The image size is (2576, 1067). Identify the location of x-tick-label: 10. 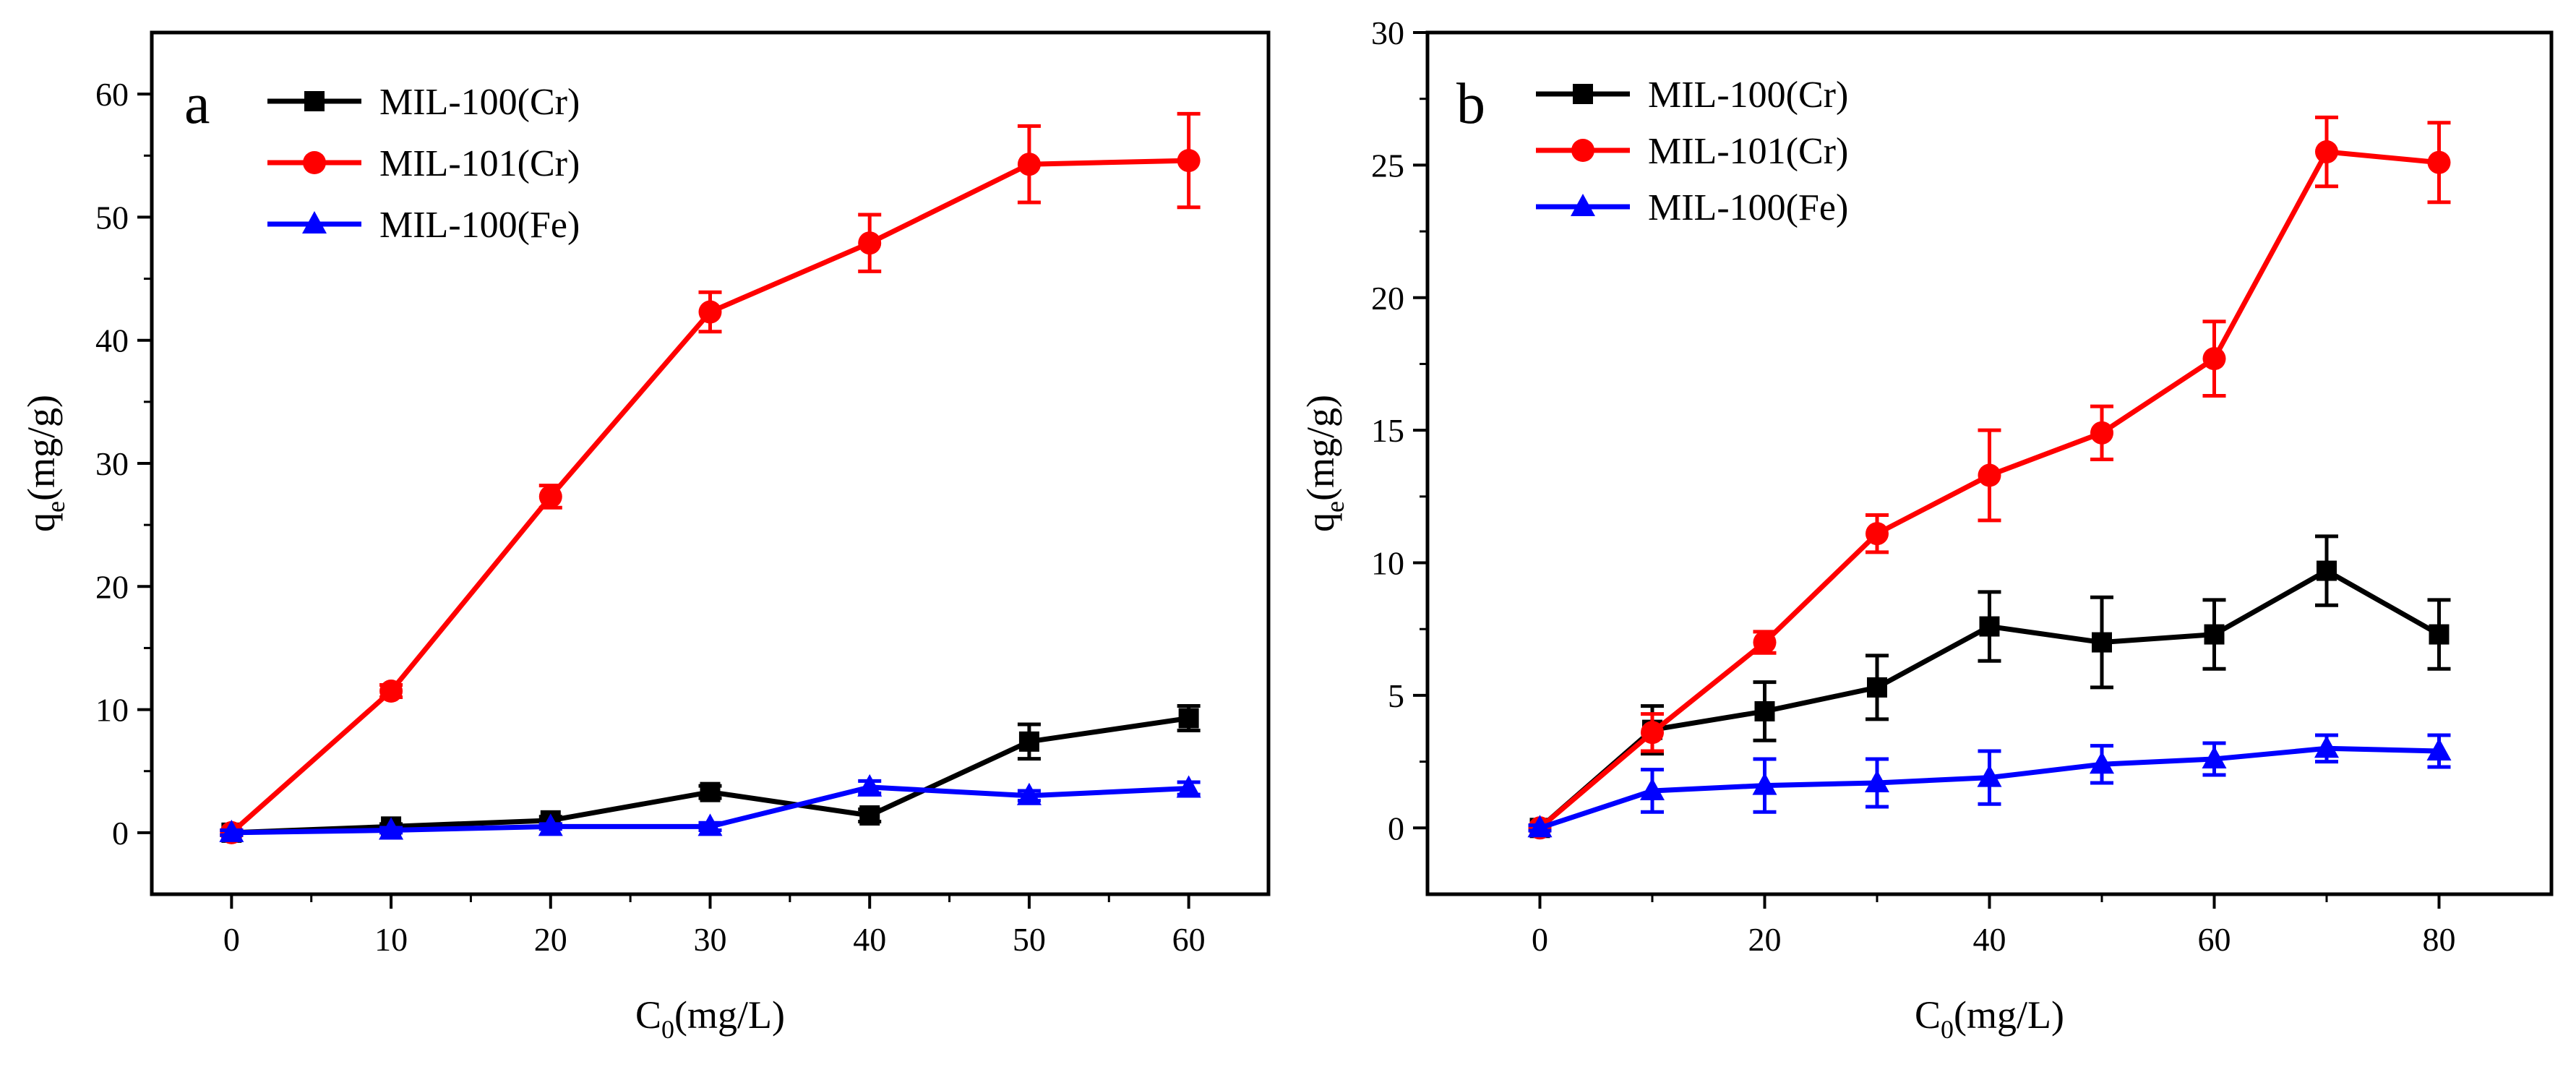
(391, 939).